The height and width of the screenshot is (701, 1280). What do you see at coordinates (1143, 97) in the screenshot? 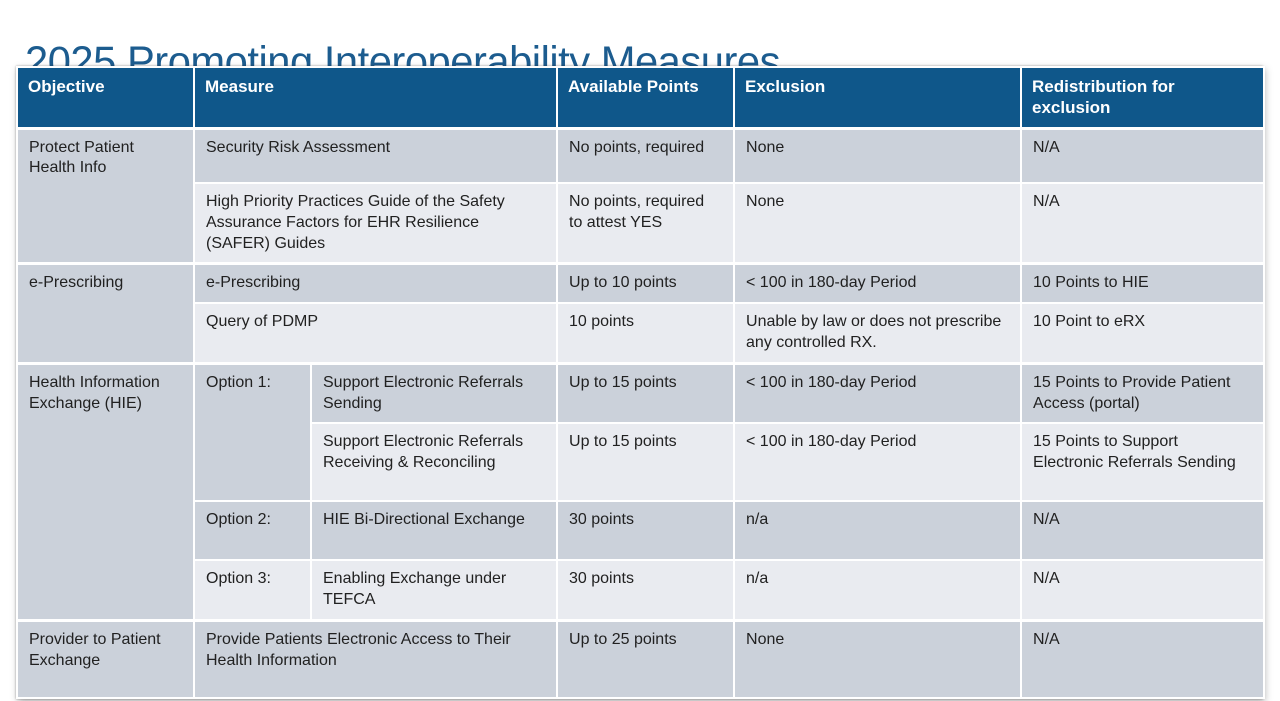
I see `col-header-redistribution: Redistribution for exclusion` at bounding box center [1143, 97].